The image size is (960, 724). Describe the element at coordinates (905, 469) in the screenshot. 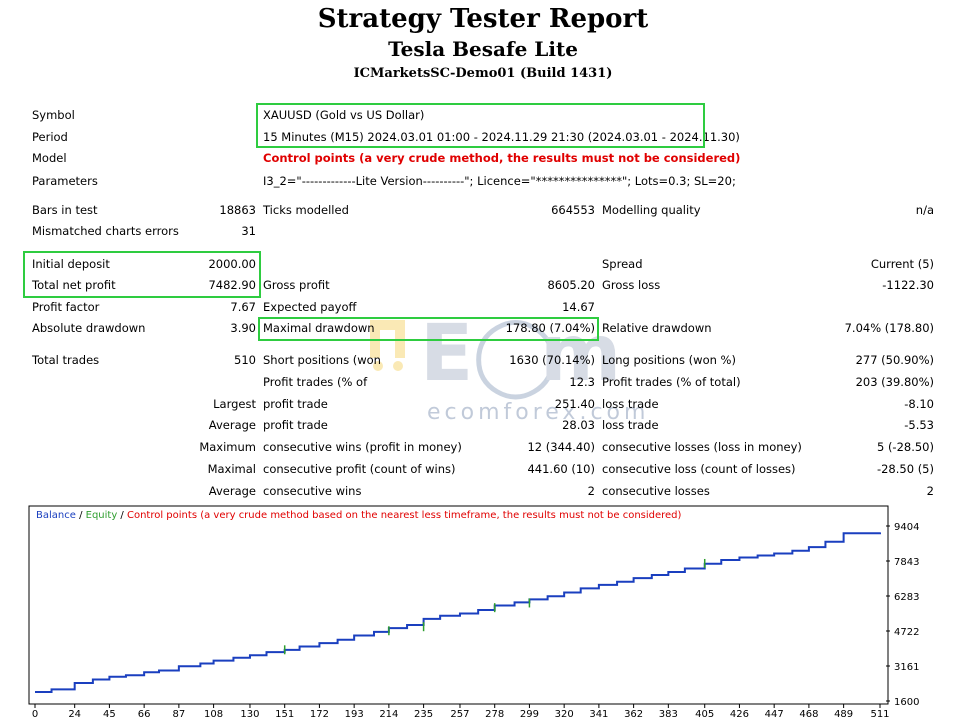

I see `max-cons-loss-value: -28.50 (5)` at that location.